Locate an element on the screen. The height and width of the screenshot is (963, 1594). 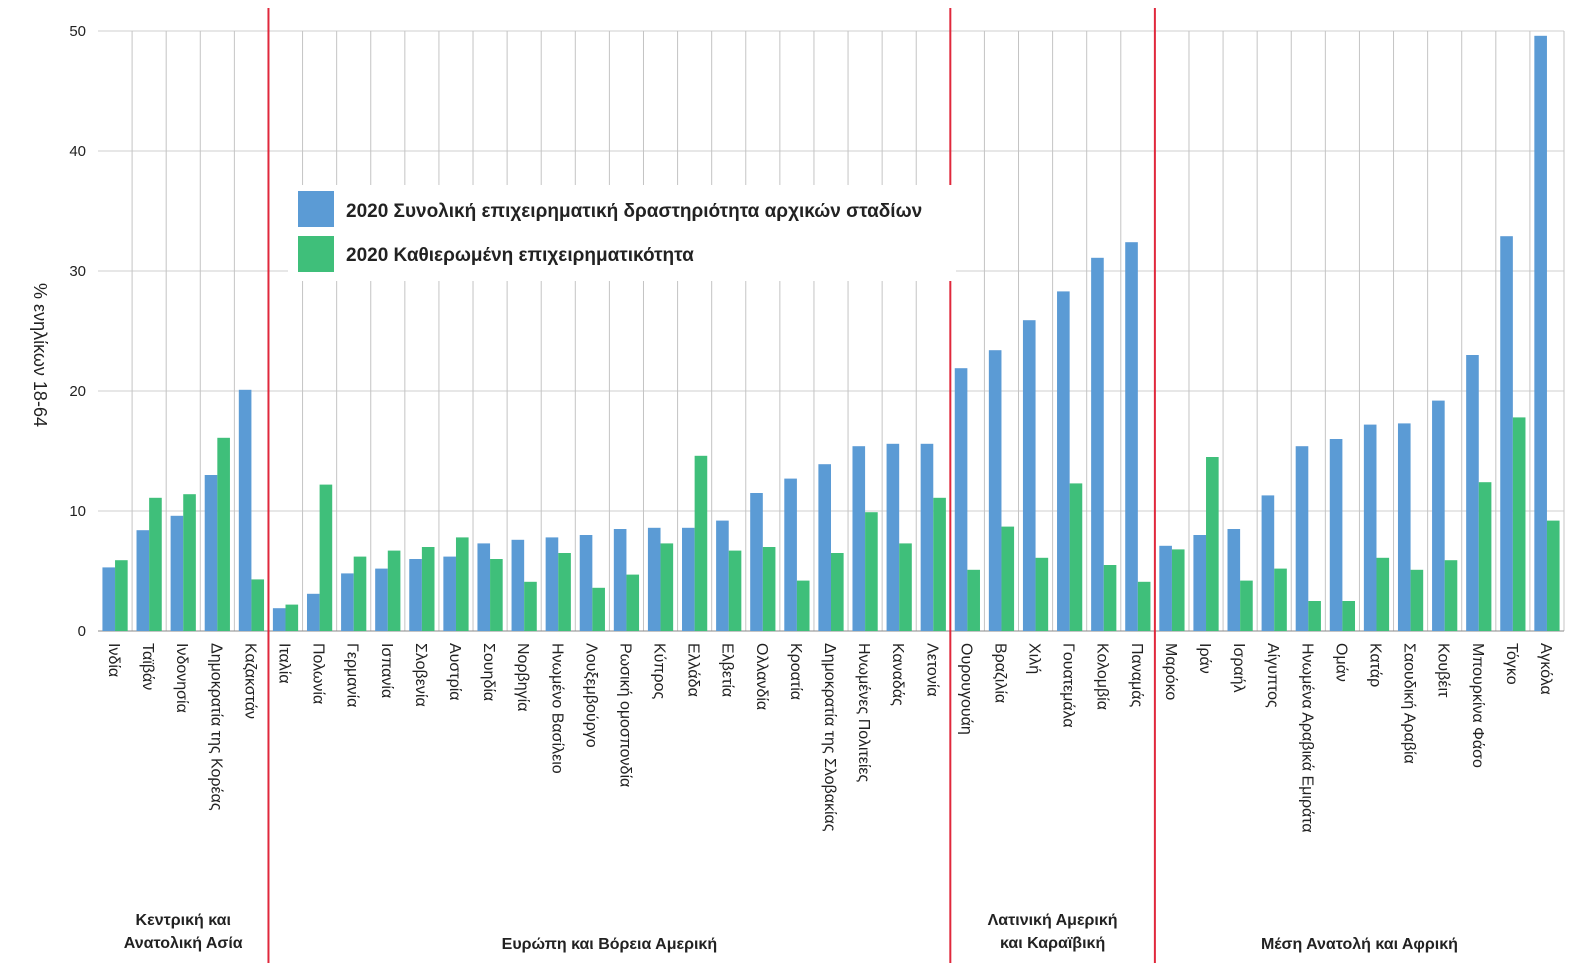
legend-background is located at coordinates (622, 233).